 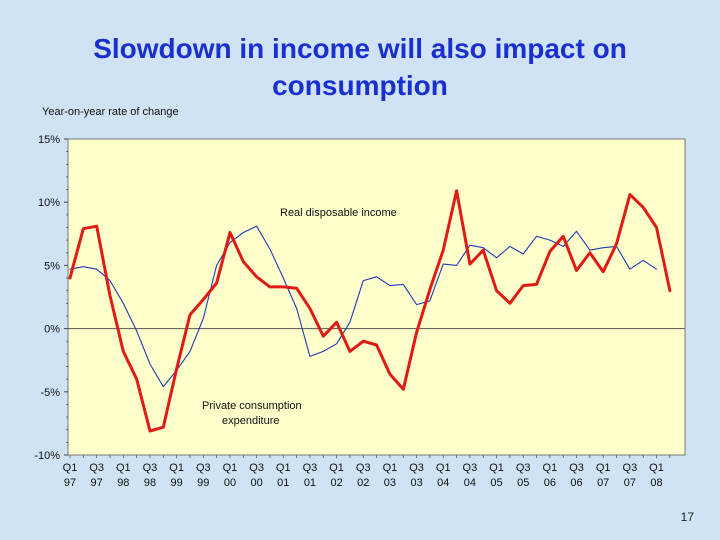 I want to click on x-tick-label-year: 08, so click(x=656, y=483).